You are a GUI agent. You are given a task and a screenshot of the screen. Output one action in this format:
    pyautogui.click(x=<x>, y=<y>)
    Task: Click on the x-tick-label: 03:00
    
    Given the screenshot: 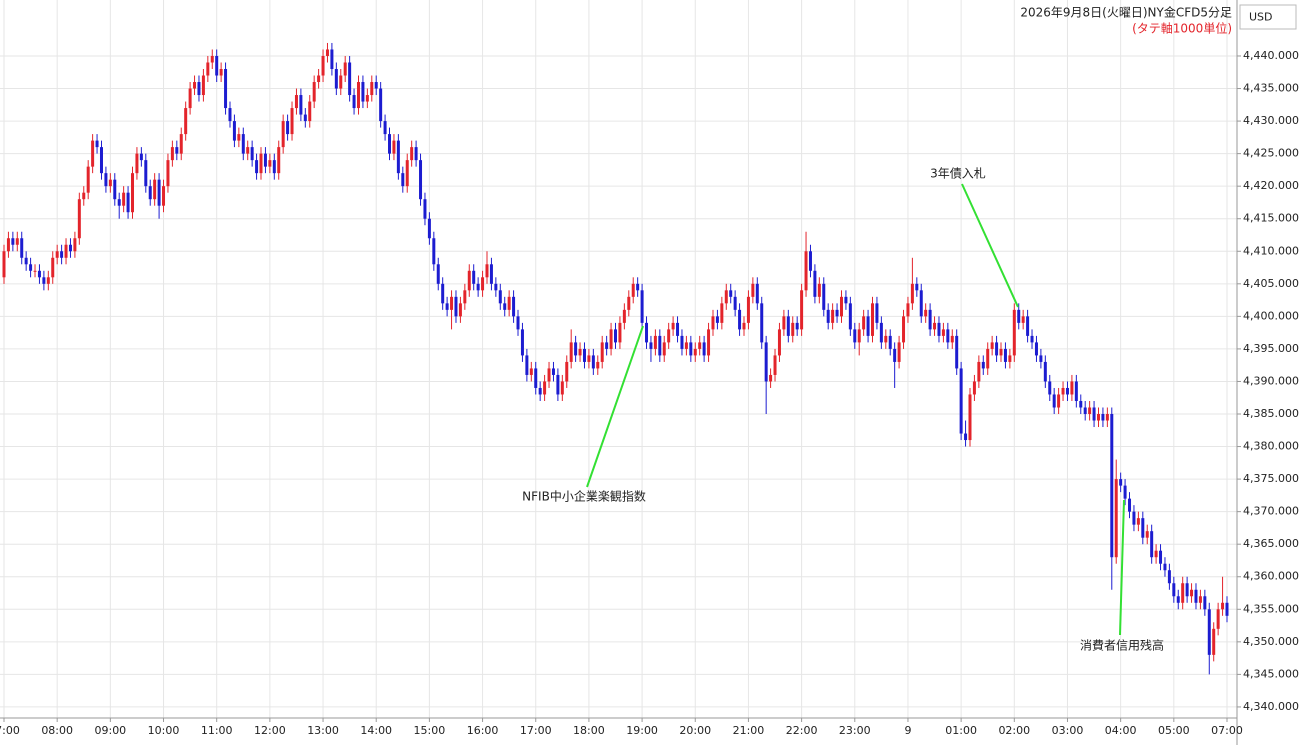 What is the action you would take?
    pyautogui.click(x=1068, y=730)
    